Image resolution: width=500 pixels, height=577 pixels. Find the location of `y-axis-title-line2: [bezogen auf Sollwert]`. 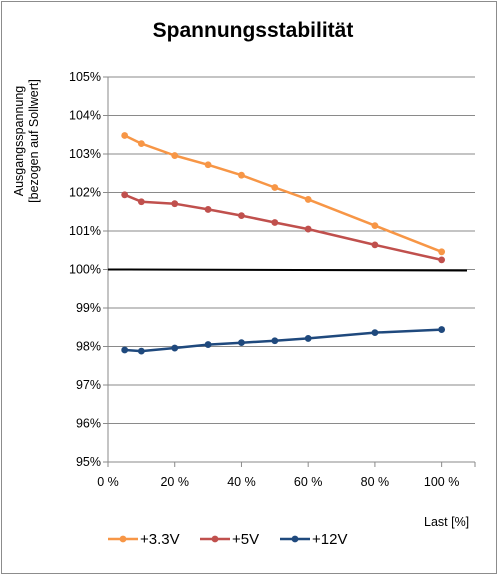

y-axis-title-line2: [bezogen auf Sollwert] is located at coordinates (34, 141).